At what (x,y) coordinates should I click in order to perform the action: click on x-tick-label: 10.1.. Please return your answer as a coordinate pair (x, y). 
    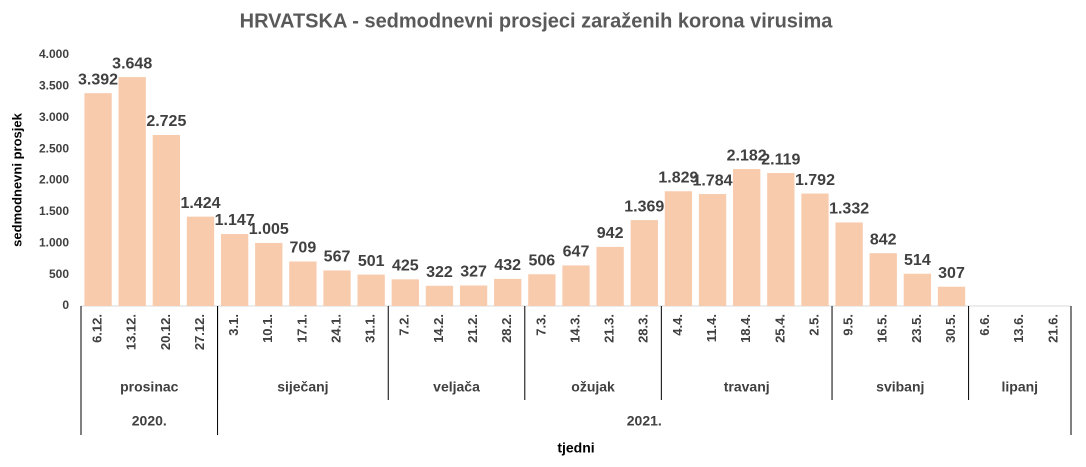
    Looking at the image, I should click on (267, 328).